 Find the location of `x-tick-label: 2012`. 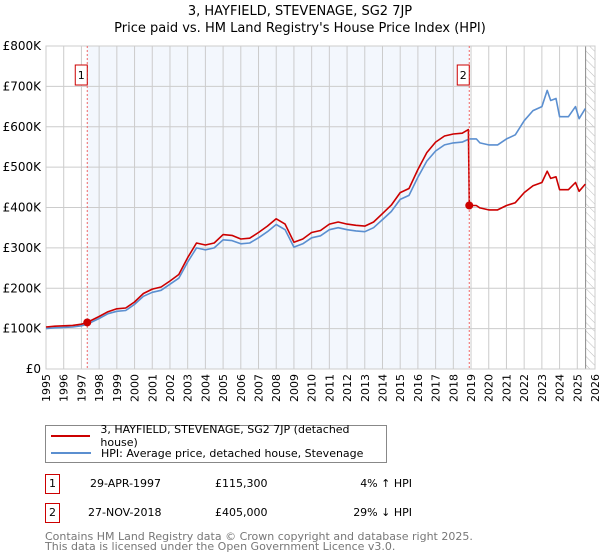

x-tick-label: 2012 is located at coordinates (347, 388).